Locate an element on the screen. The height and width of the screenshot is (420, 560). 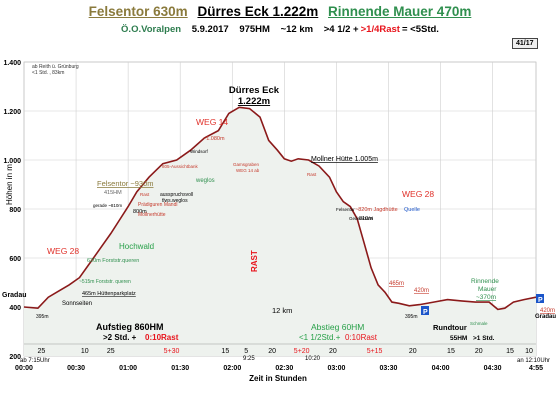
rundtour-time: >1 Std. is located at coordinates (484, 338).